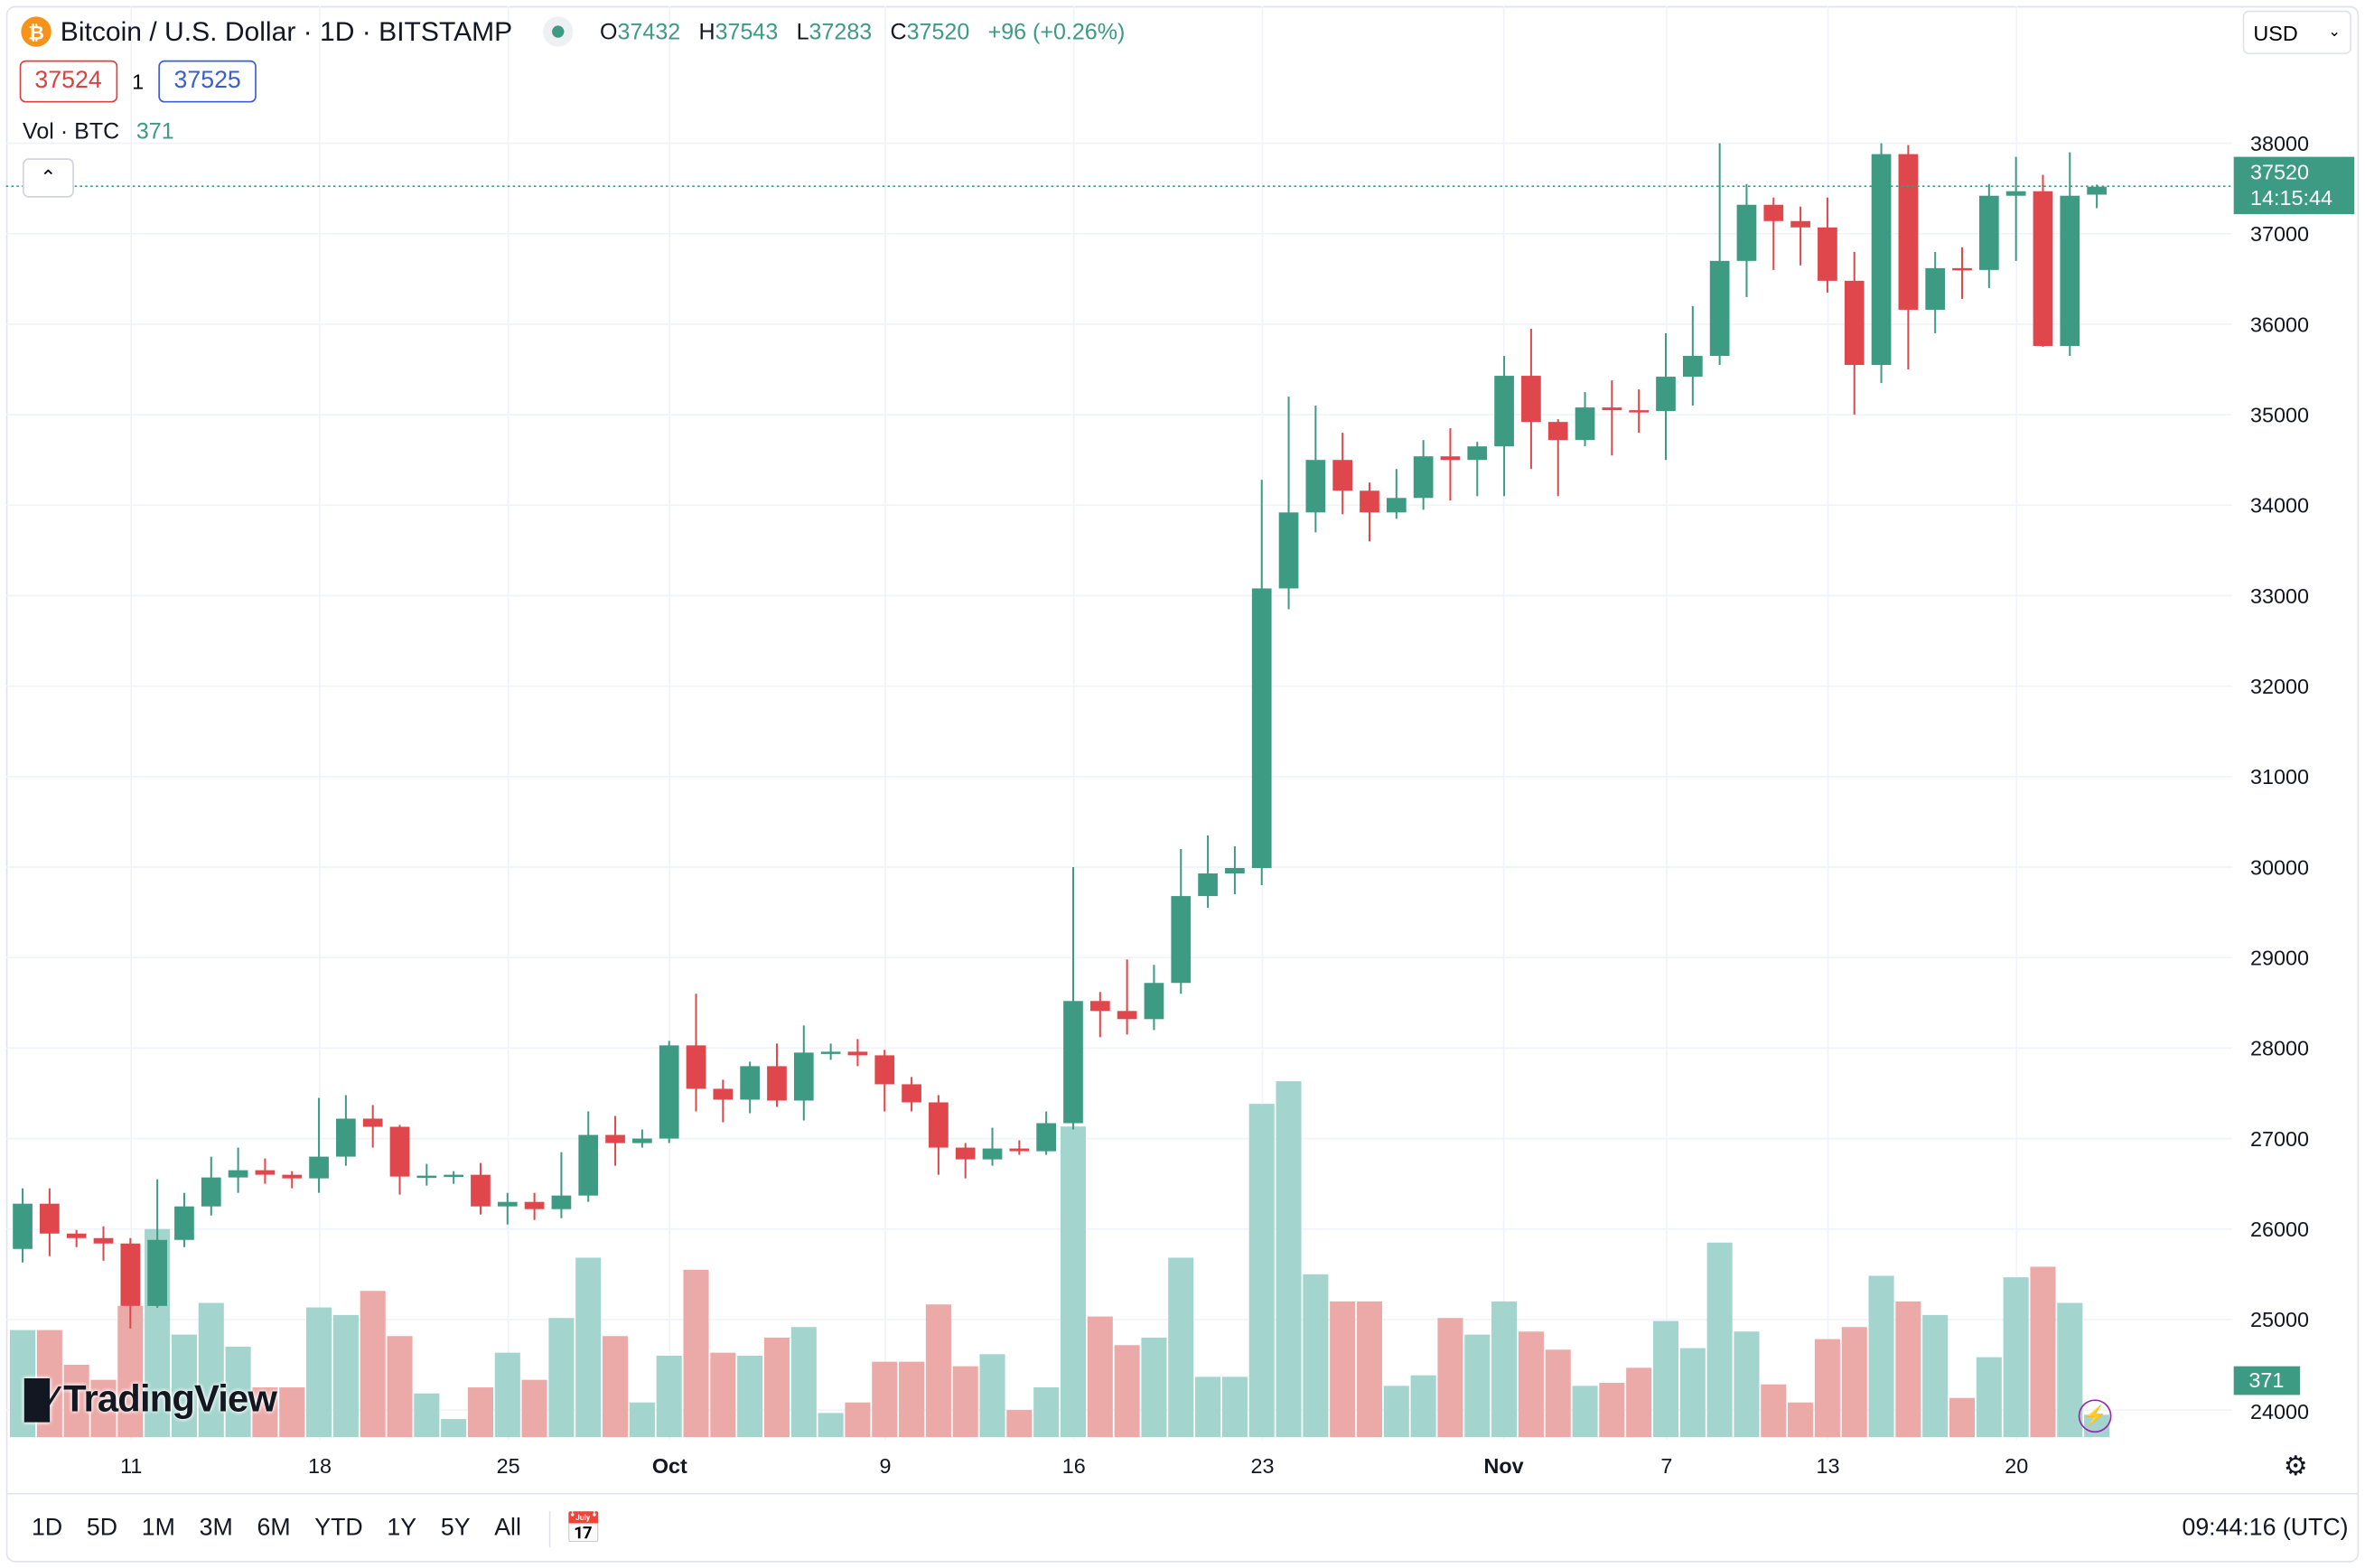 This screenshot has height=1568, width=2365. I want to click on range-button-1m: 1M, so click(158, 1528).